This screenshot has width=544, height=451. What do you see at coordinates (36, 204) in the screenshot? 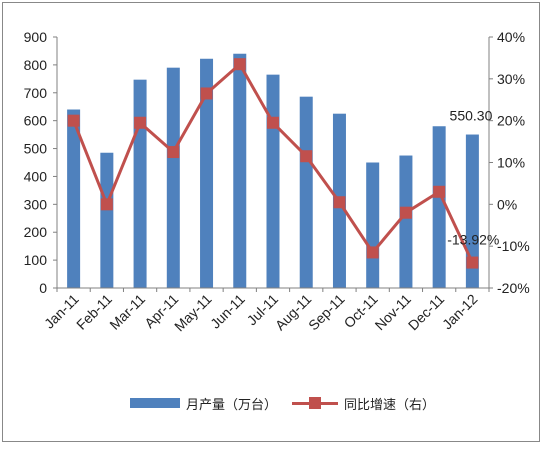
I see `y-left-tick-label: 300` at bounding box center [36, 204].